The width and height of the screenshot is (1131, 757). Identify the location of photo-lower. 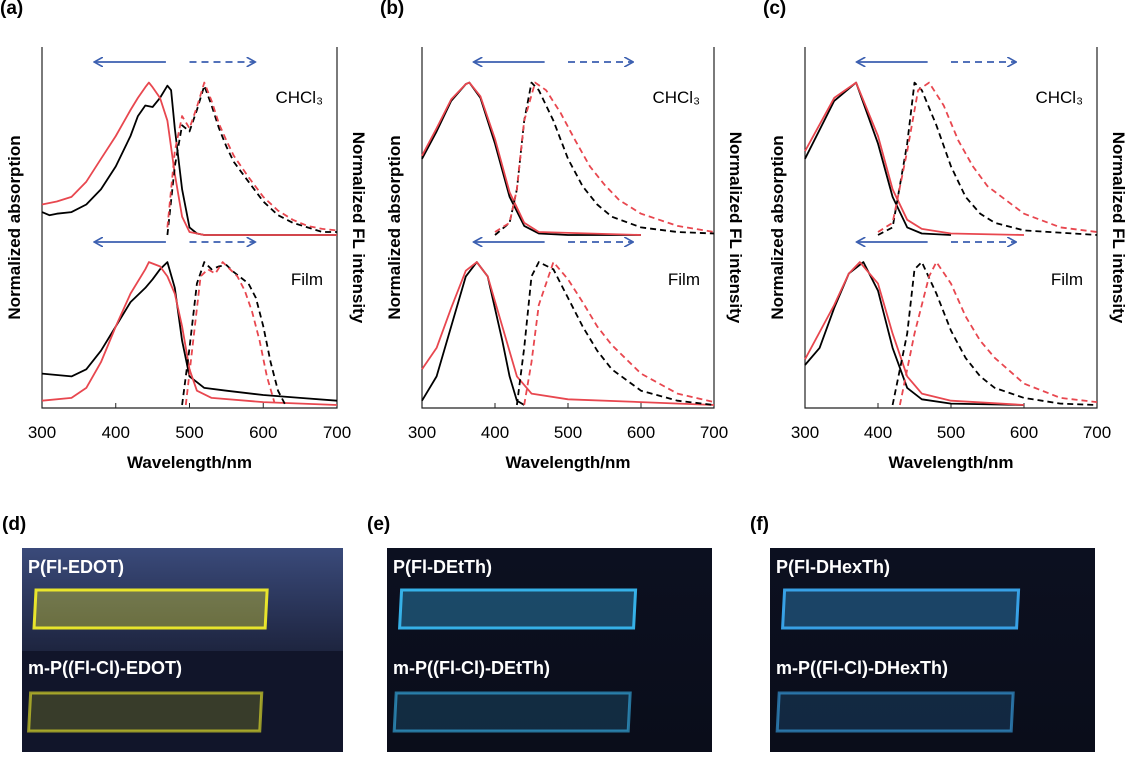
(182, 701).